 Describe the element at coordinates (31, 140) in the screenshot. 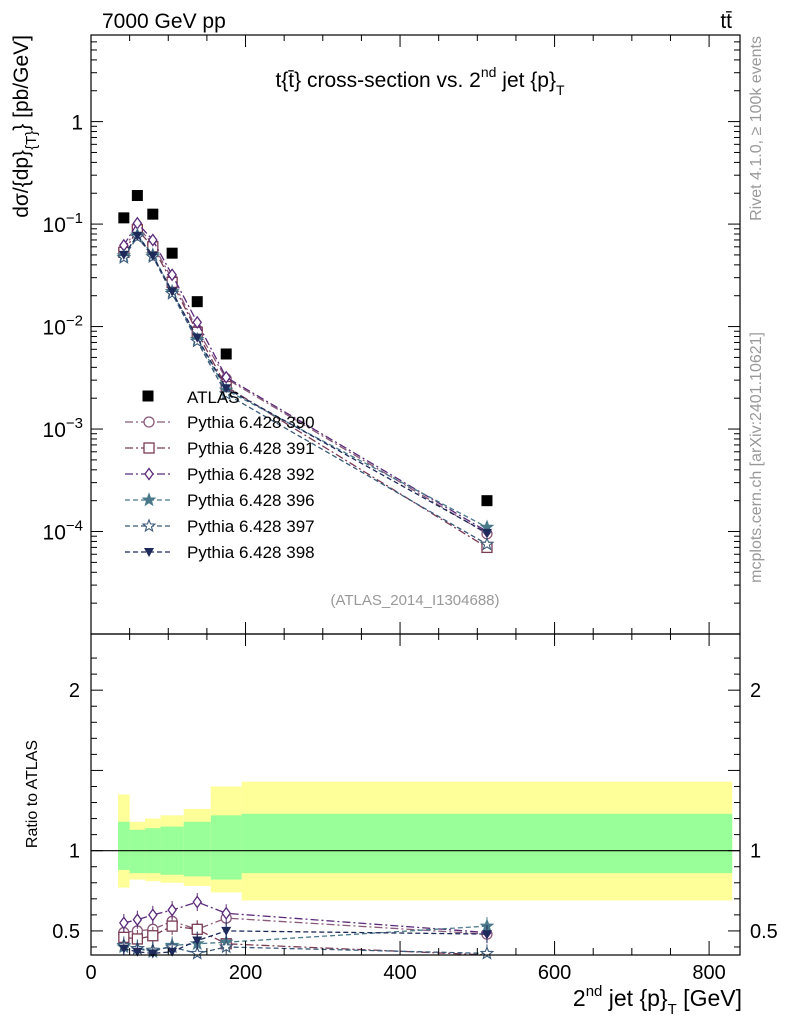

I see `ylabel-sub: {T}` at that location.